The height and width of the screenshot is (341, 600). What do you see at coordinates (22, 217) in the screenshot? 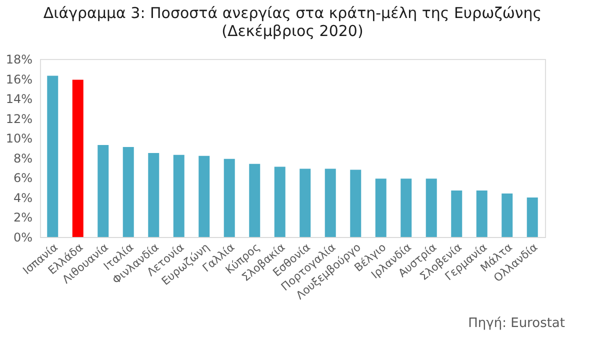
I see `y-tick-label: 2%` at bounding box center [22, 217].